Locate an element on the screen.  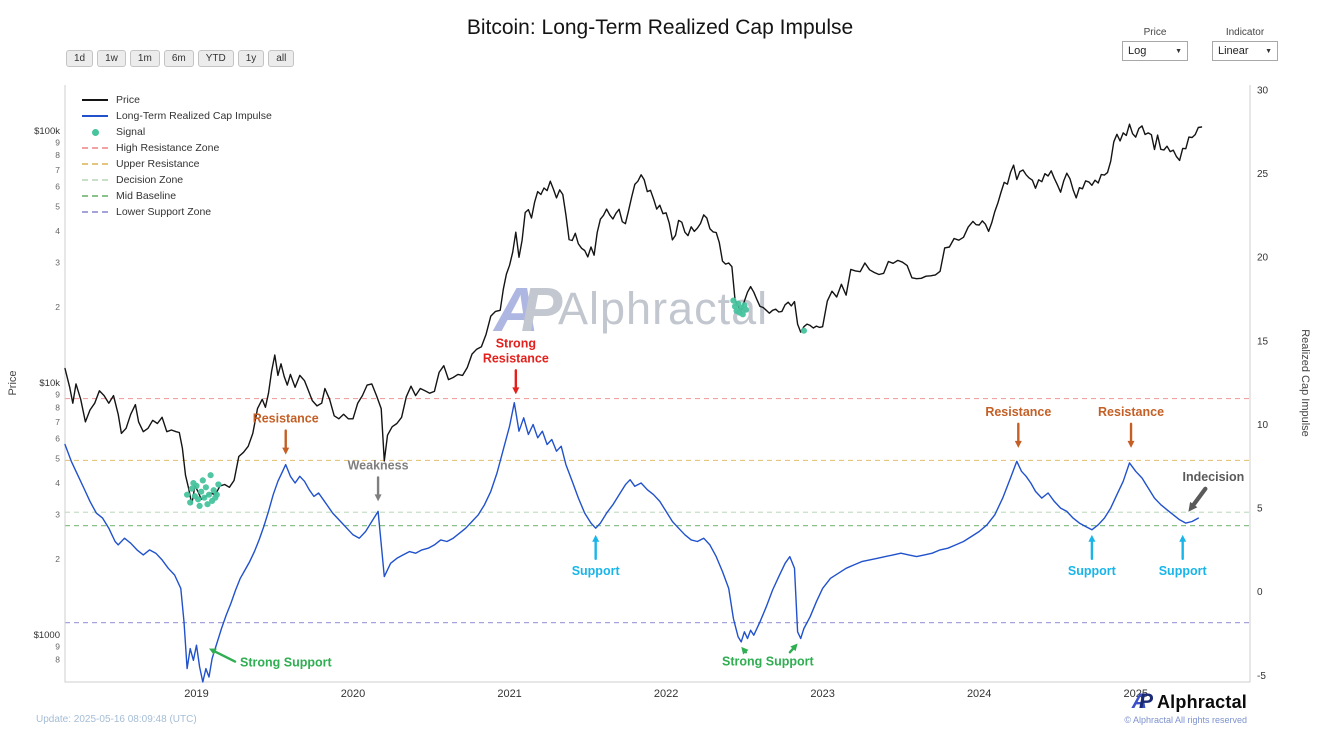
indicator-scale-label: Indicator is located at coordinates (1245, 32).